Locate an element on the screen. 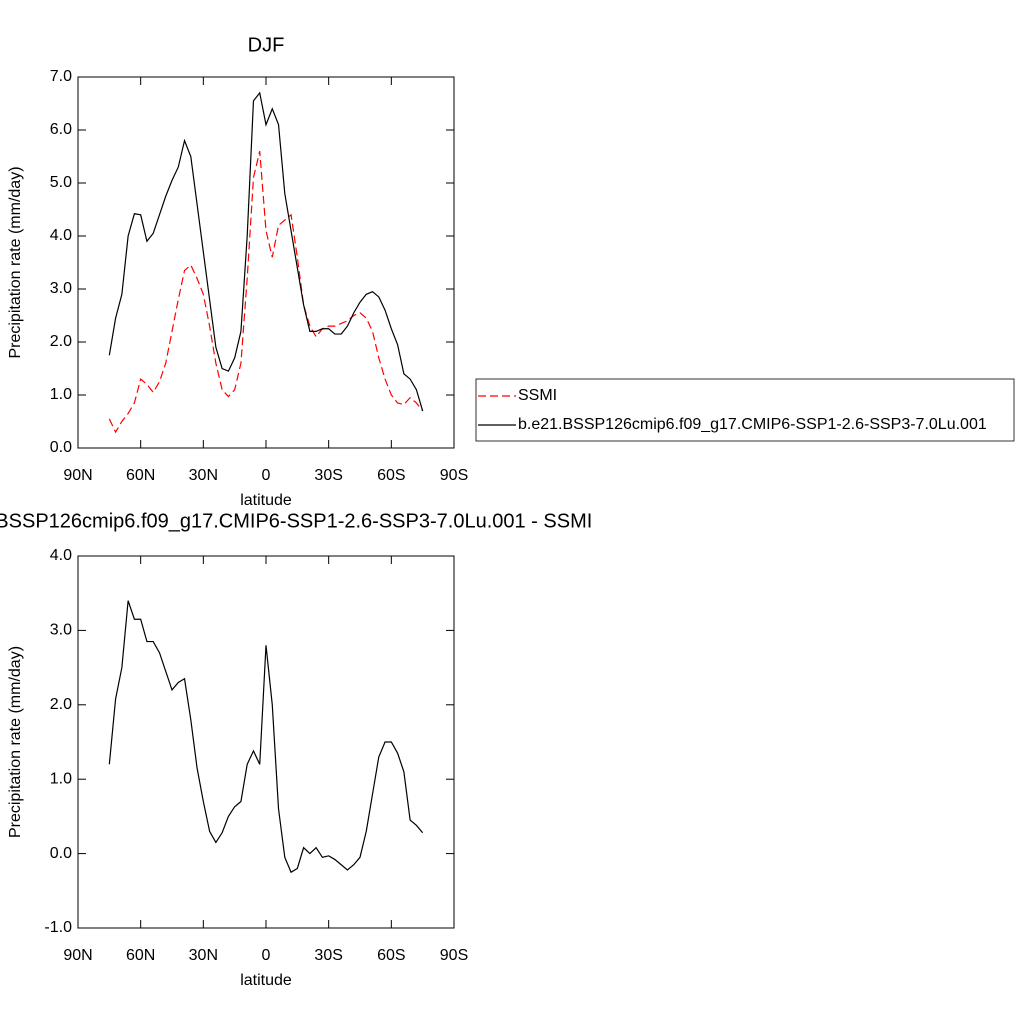  y-tick-label: 6.0 is located at coordinates (61, 129).